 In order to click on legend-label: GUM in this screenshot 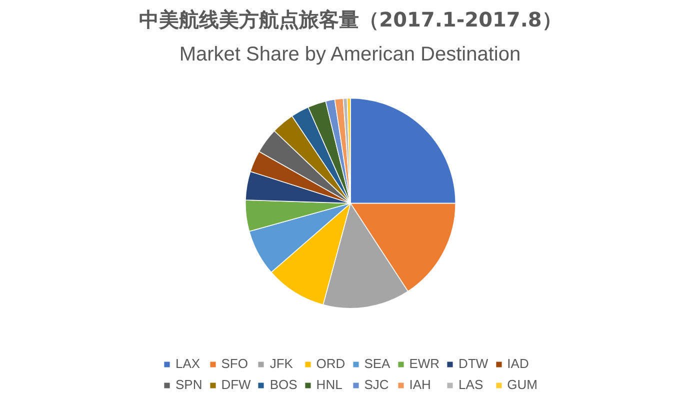, I will do `click(522, 384)`.